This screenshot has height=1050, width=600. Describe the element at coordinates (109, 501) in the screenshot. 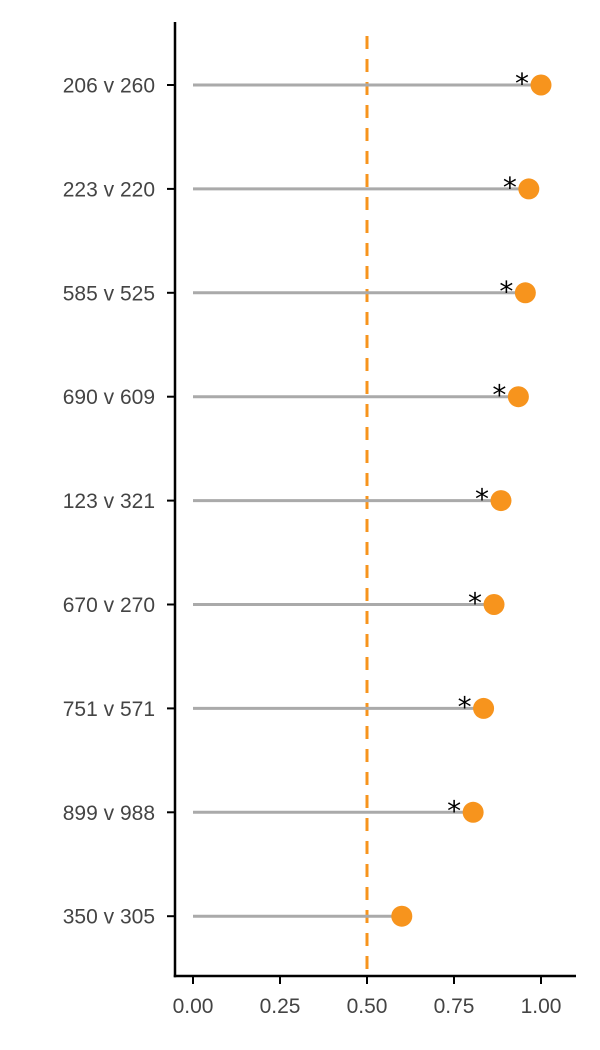

I see `y-tick-label: 123 v 321` at that location.